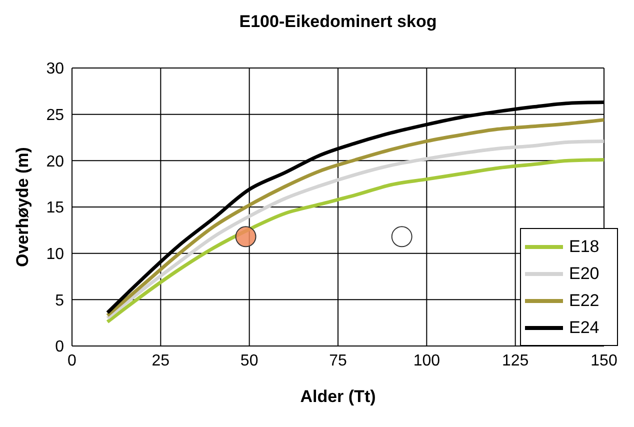 Image resolution: width=634 pixels, height=427 pixels. I want to click on x-tick-label: 0, so click(72, 361).